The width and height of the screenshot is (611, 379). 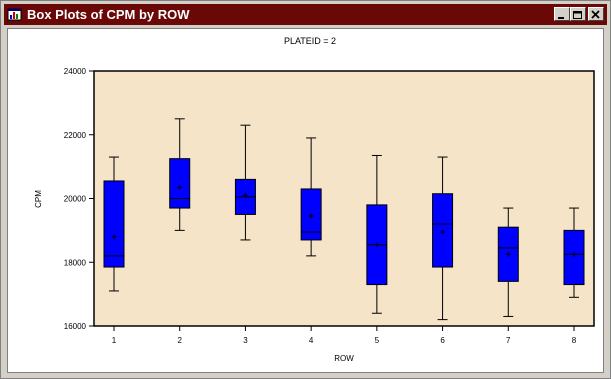 What do you see at coordinates (38, 199) in the screenshot?
I see `y-axis-label: CPM` at bounding box center [38, 199].